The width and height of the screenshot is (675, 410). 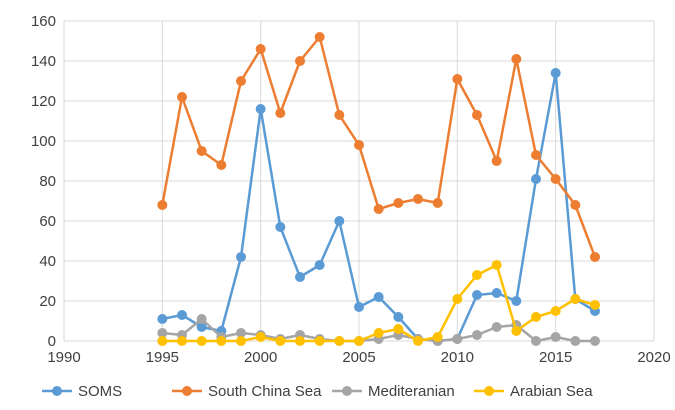 I want to click on y-tick-label: 140, so click(x=43, y=61).